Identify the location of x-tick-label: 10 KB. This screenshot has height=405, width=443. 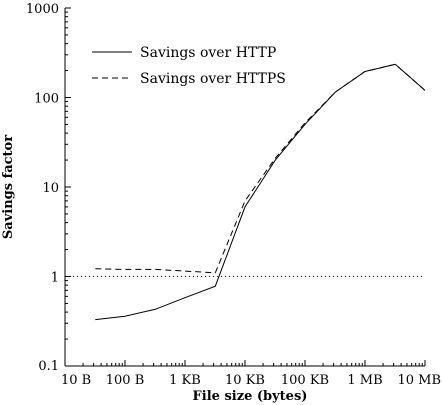
(245, 380).